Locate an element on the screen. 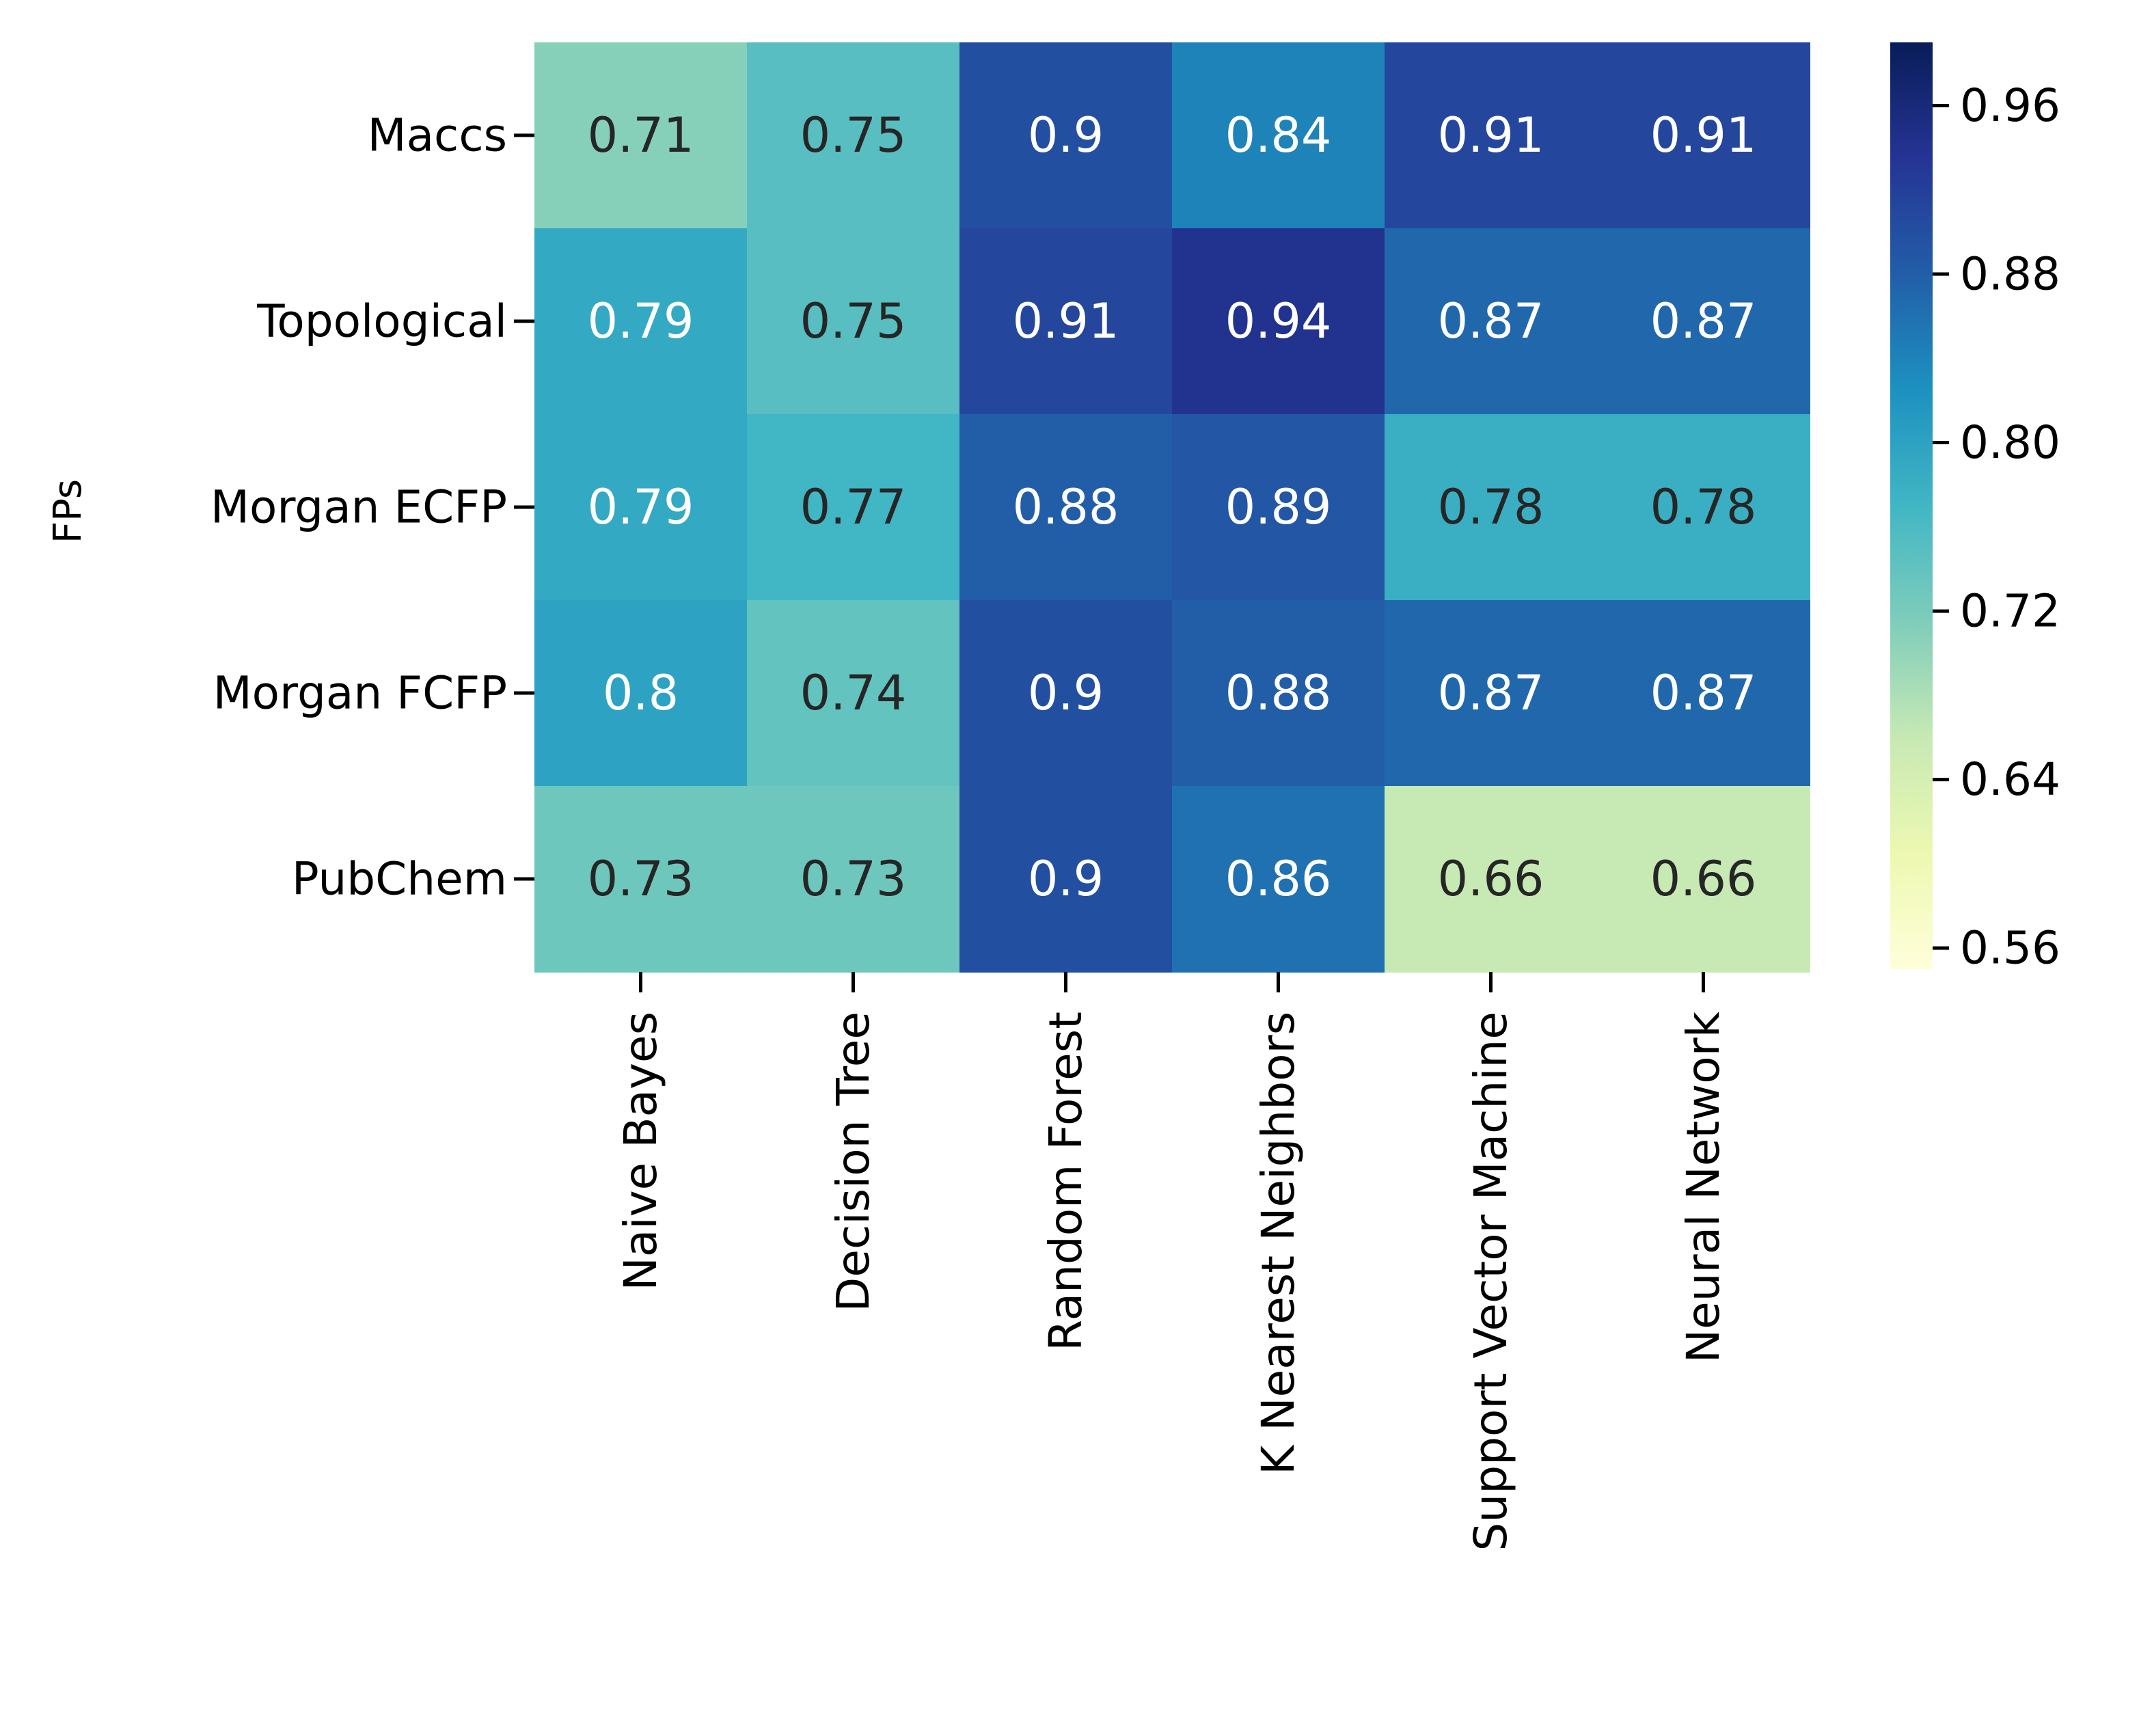 The image size is (2139, 1736). cell-value-label: 0.84 is located at coordinates (1278, 135).